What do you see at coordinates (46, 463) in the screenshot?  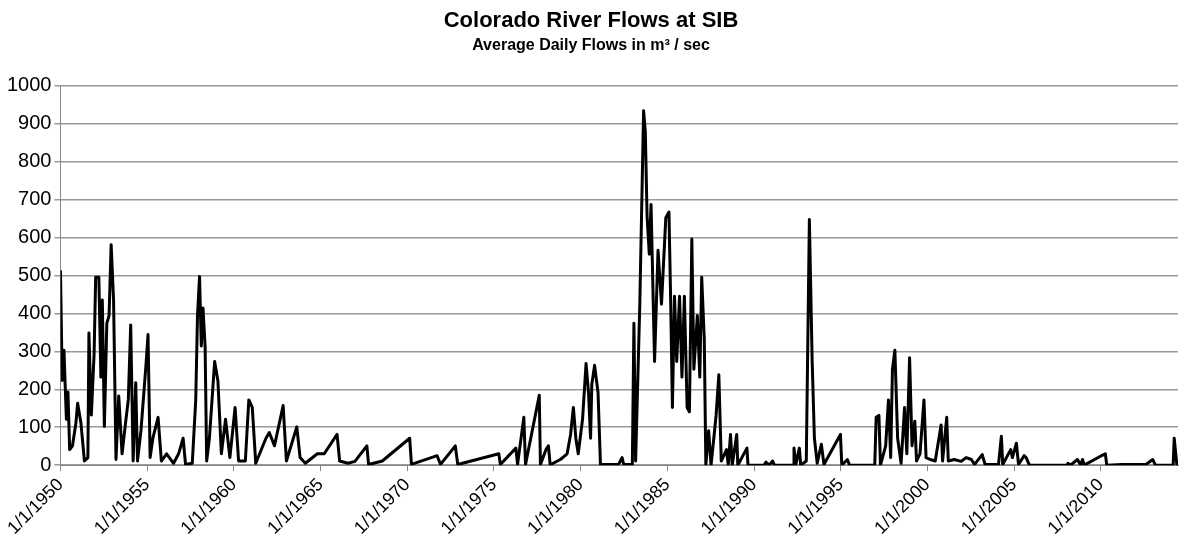 I see `y-tick-label: 0` at bounding box center [46, 463].